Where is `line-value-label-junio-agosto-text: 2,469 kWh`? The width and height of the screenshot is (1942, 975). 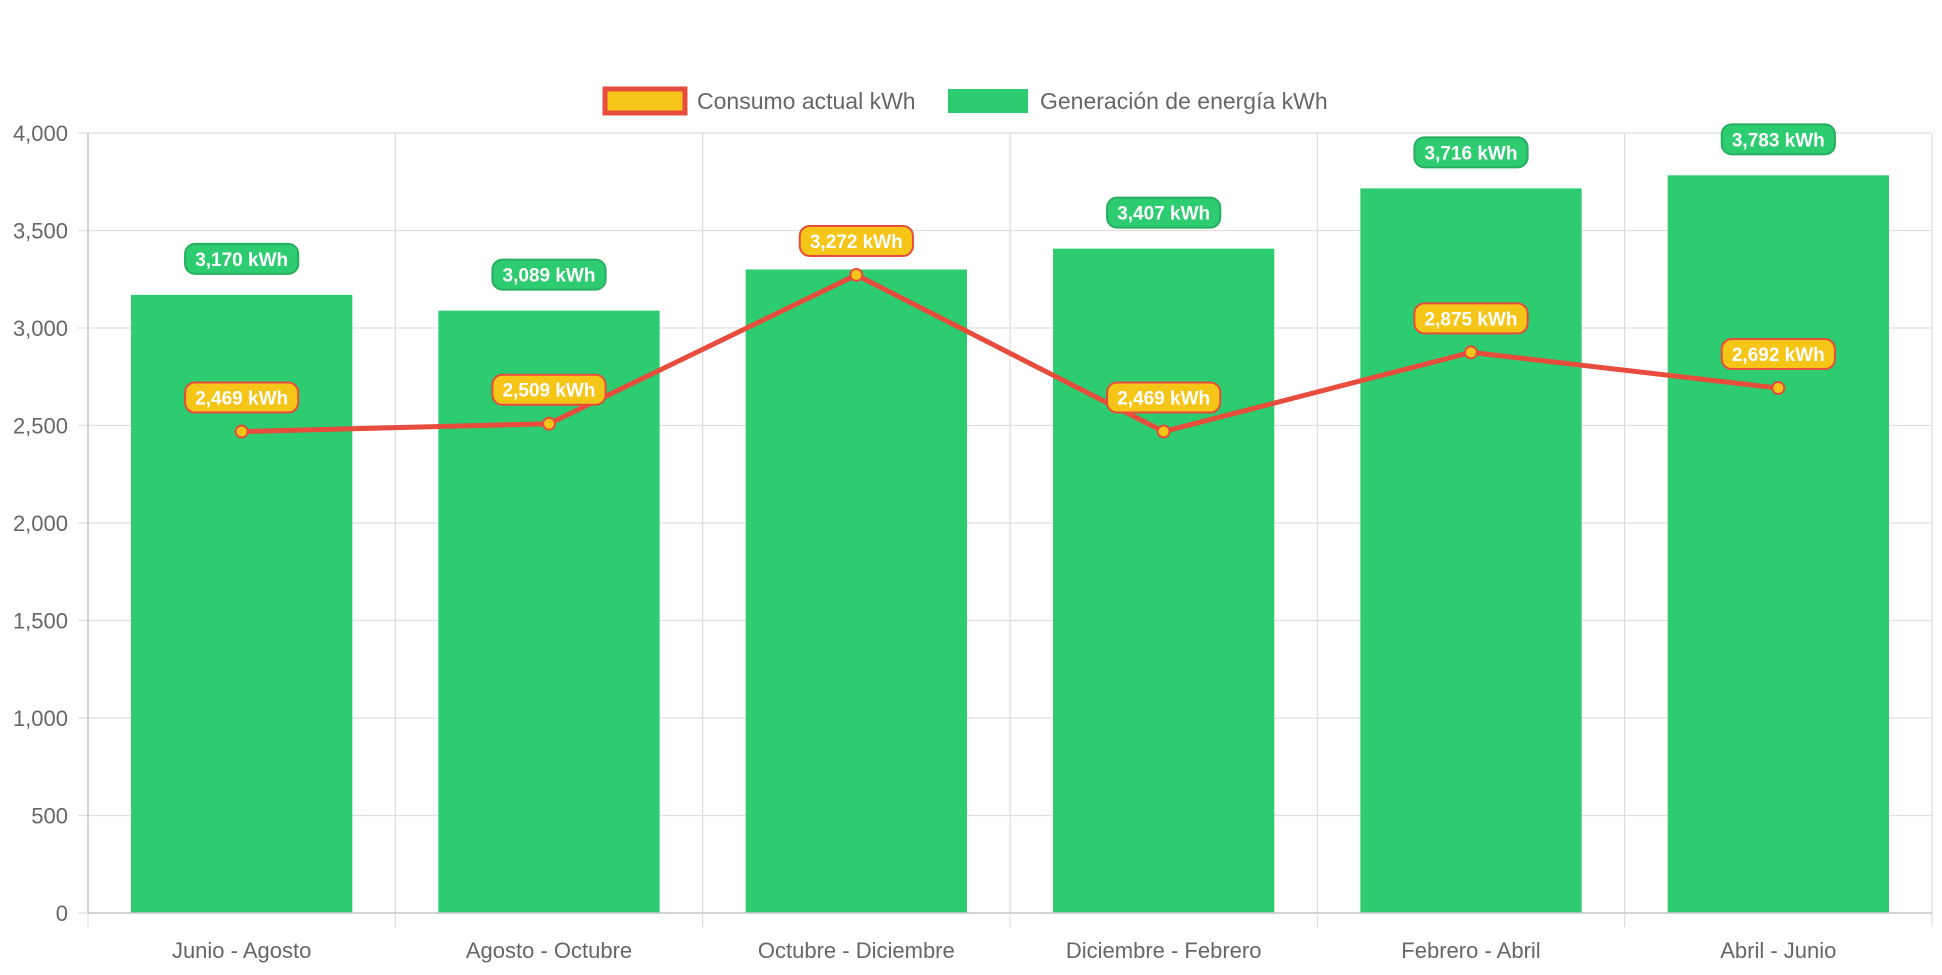
line-value-label-junio-agosto-text: 2,469 kWh is located at coordinates (241, 399).